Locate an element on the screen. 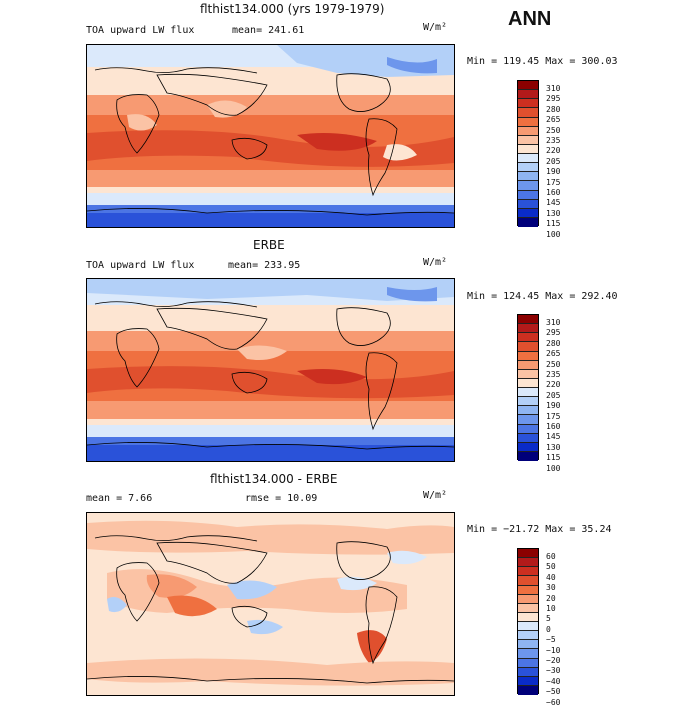  panel-3-tick: 50 is located at coordinates (551, 567).